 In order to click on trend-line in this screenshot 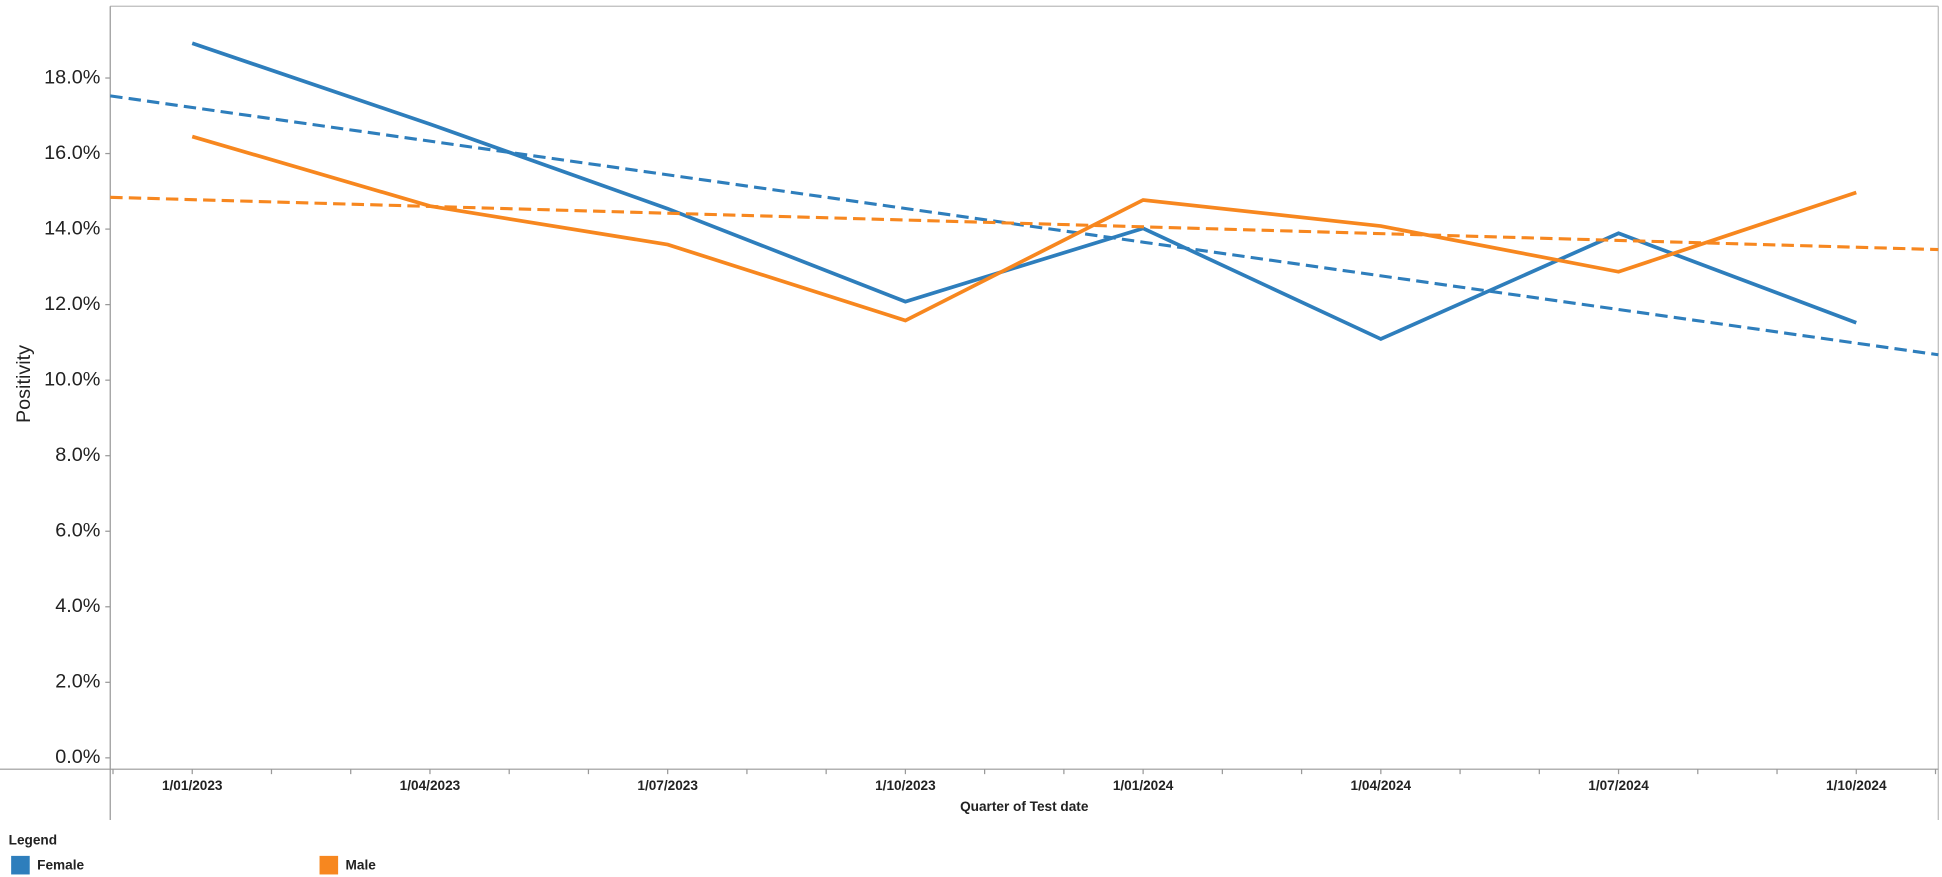, I will do `click(1024, 223)`.